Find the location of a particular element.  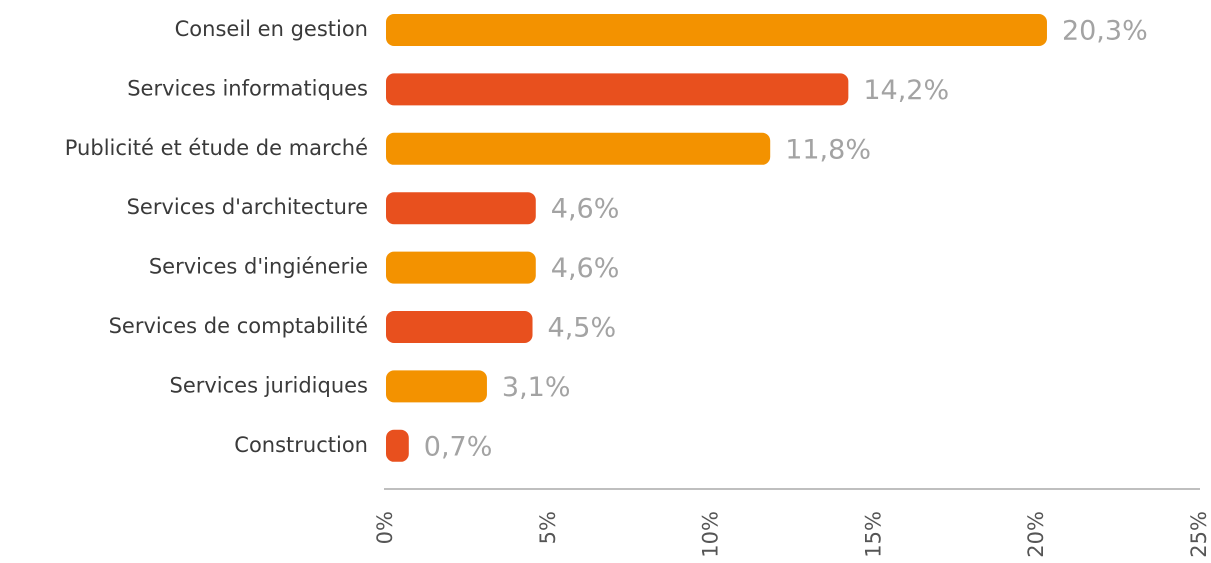

x-tick-label: 5% is located at coordinates (548, 527).